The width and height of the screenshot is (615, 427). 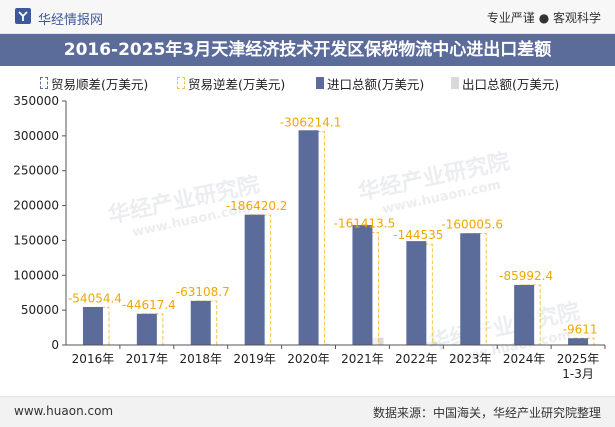 What do you see at coordinates (36, 136) in the screenshot?
I see `y-tick-label: 300000` at bounding box center [36, 136].